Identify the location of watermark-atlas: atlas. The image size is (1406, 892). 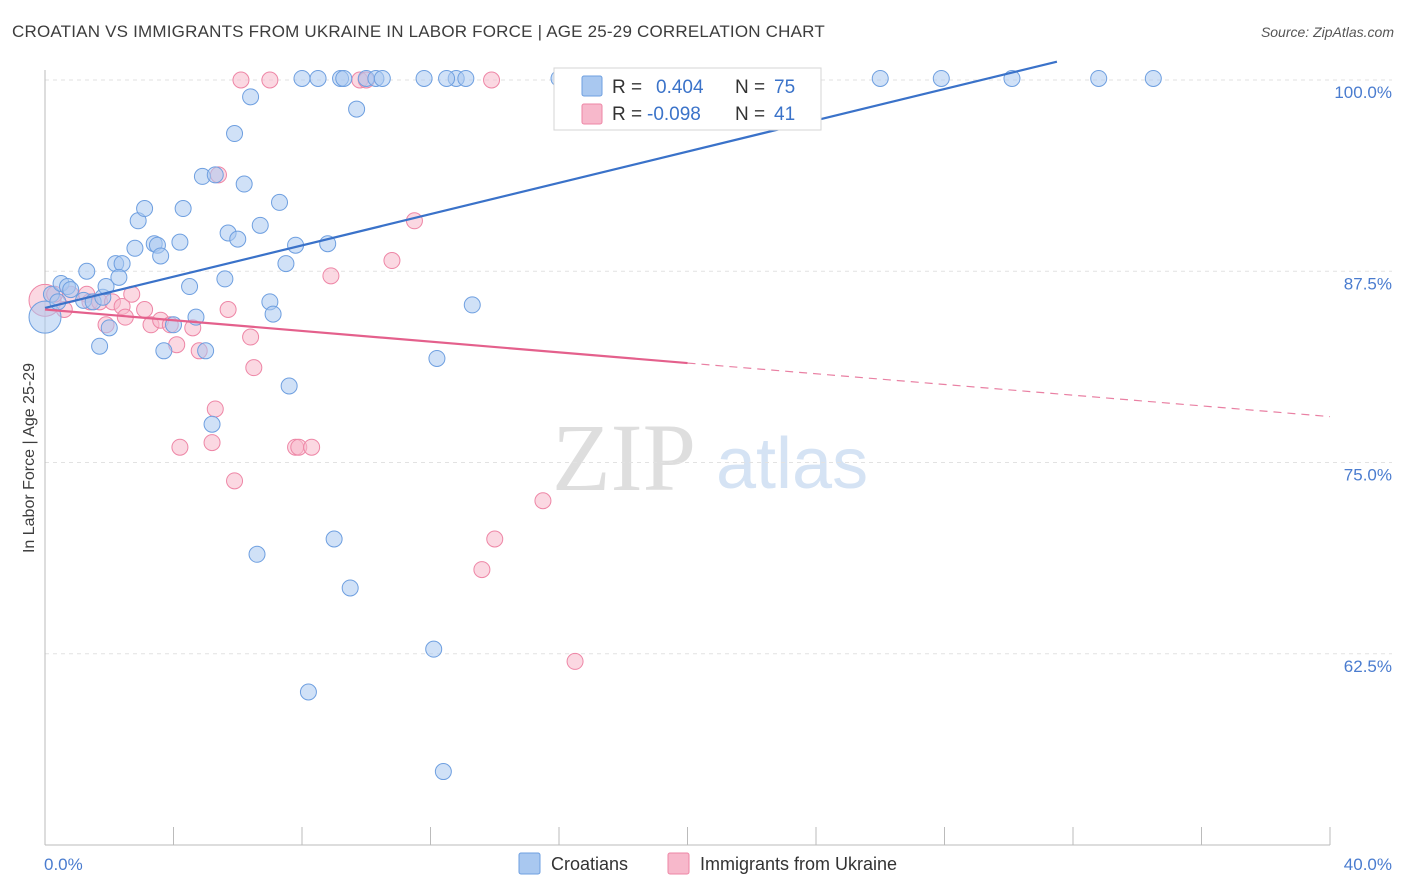
(792, 464).